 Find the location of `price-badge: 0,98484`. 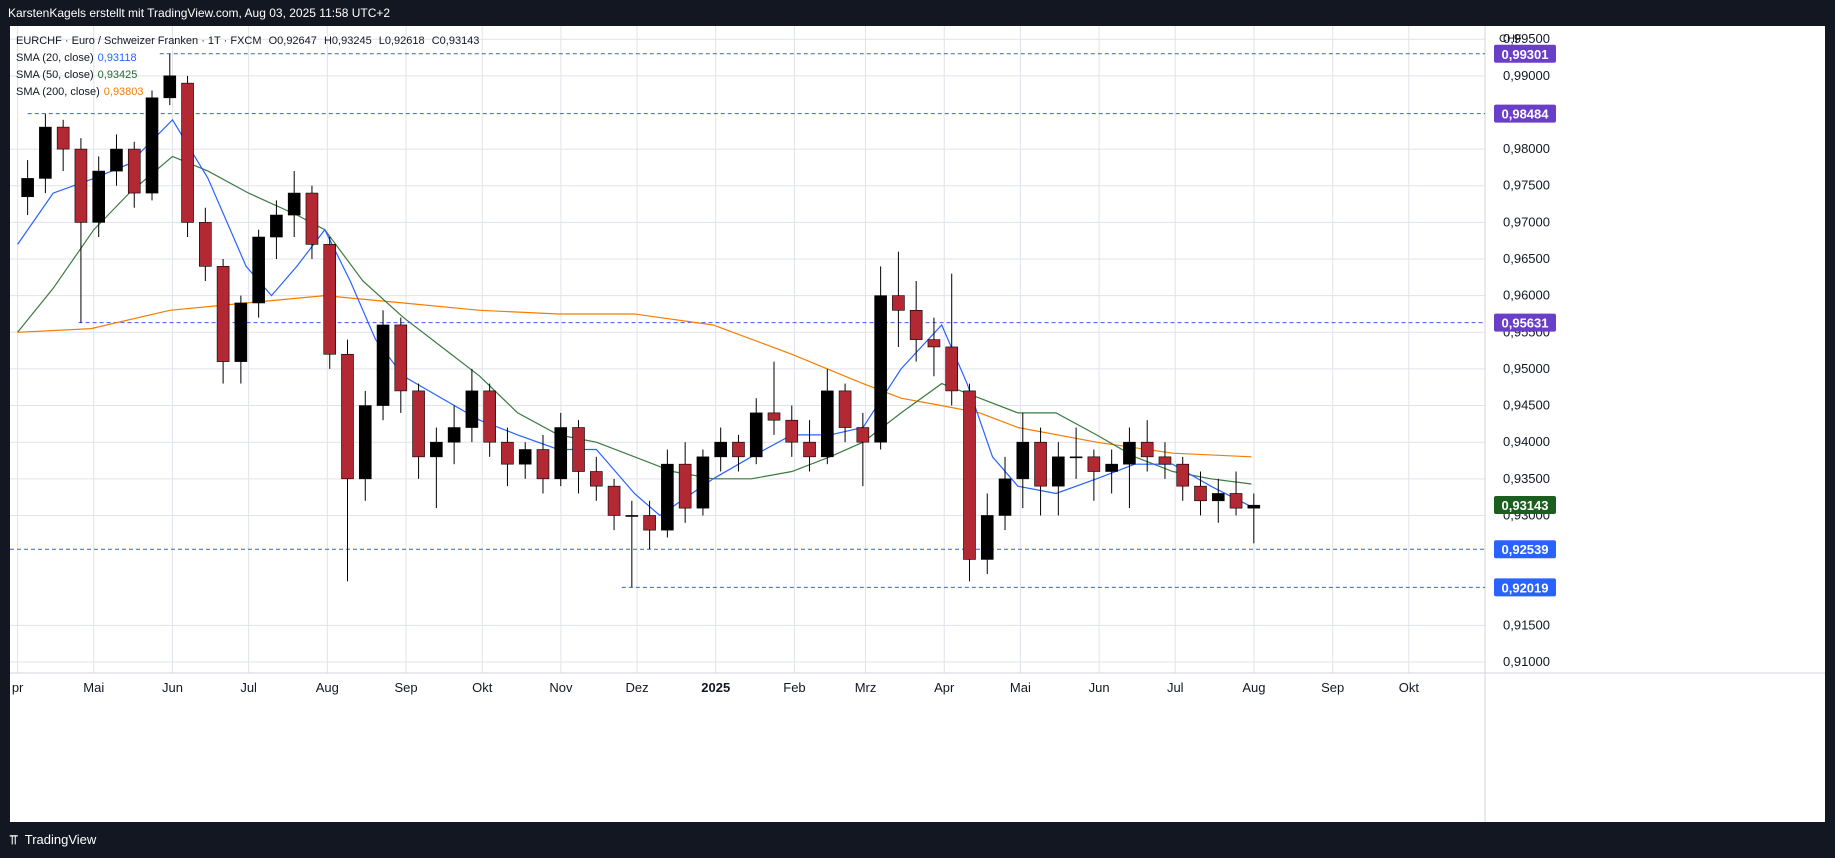

price-badge: 0,98484 is located at coordinates (1525, 113).